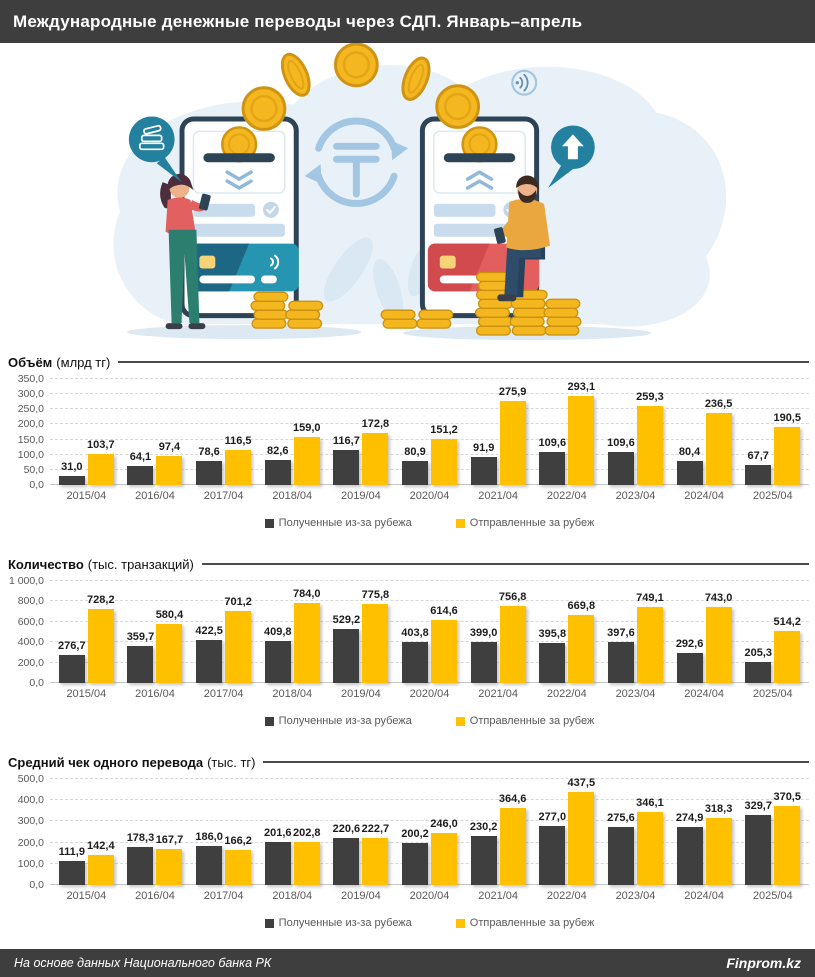 Image resolution: width=815 pixels, height=977 pixels. What do you see at coordinates (429, 682) in the screenshot?
I see `x-axis-line` at bounding box center [429, 682].